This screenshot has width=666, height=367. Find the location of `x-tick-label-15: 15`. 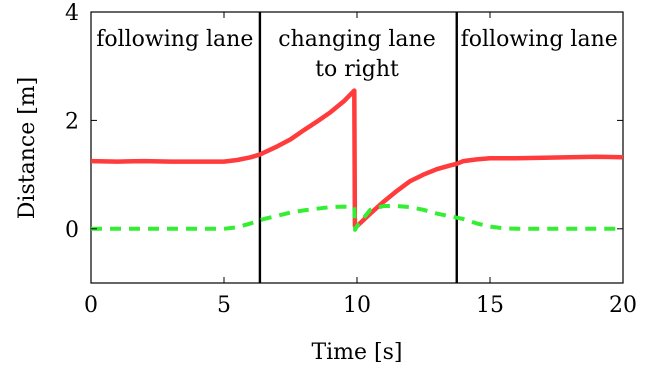

x-tick-label-15: 15 is located at coordinates (490, 305).